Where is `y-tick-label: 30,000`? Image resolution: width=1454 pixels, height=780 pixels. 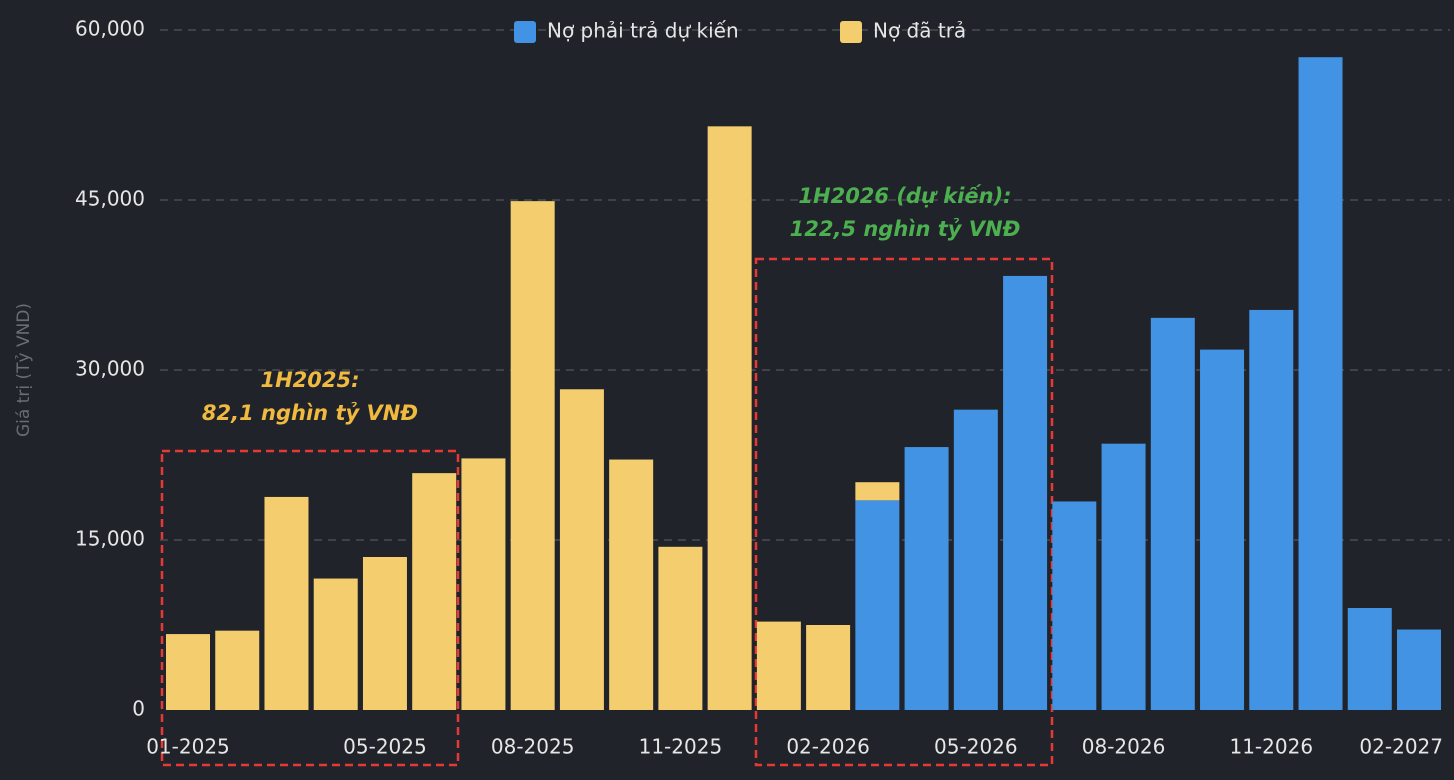 y-tick-label: 30,000 is located at coordinates (110, 369).